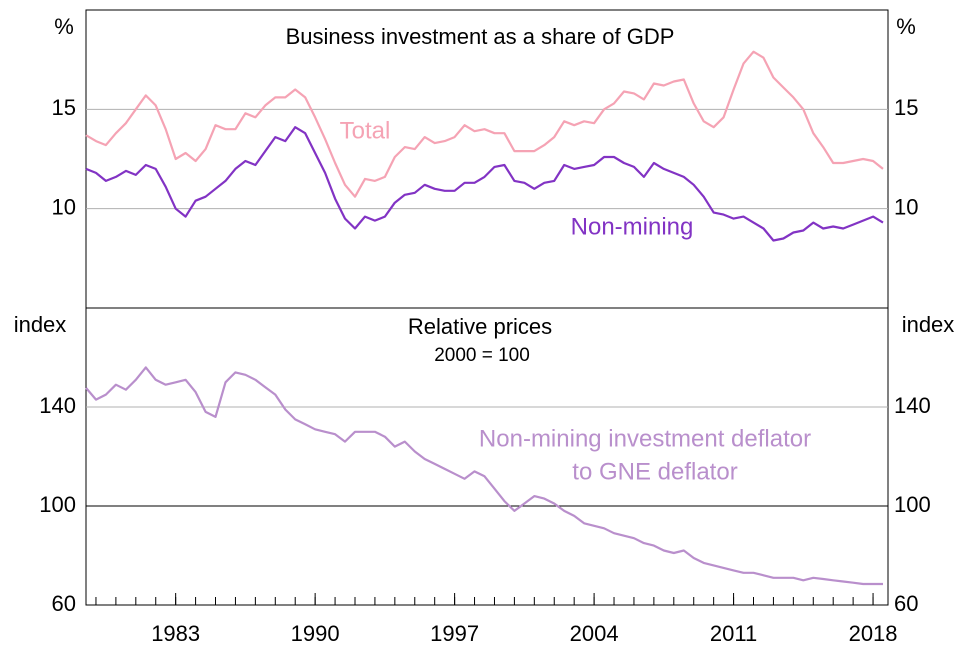 This screenshot has width=965, height=653. Describe the element at coordinates (365, 130) in the screenshot. I see `series-label: Total` at that location.